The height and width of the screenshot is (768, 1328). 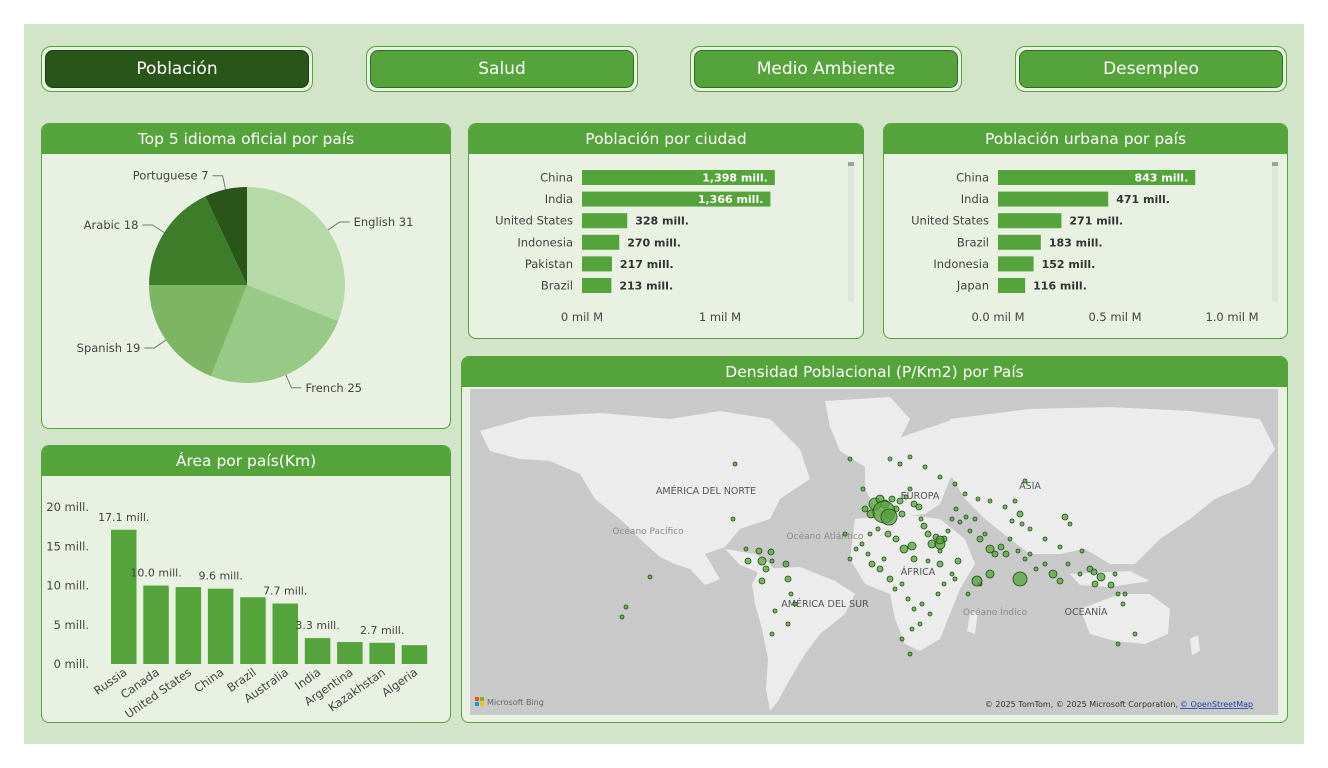 What do you see at coordinates (1151, 69) in the screenshot?
I see `tab-desempleo: Desempleo` at bounding box center [1151, 69].